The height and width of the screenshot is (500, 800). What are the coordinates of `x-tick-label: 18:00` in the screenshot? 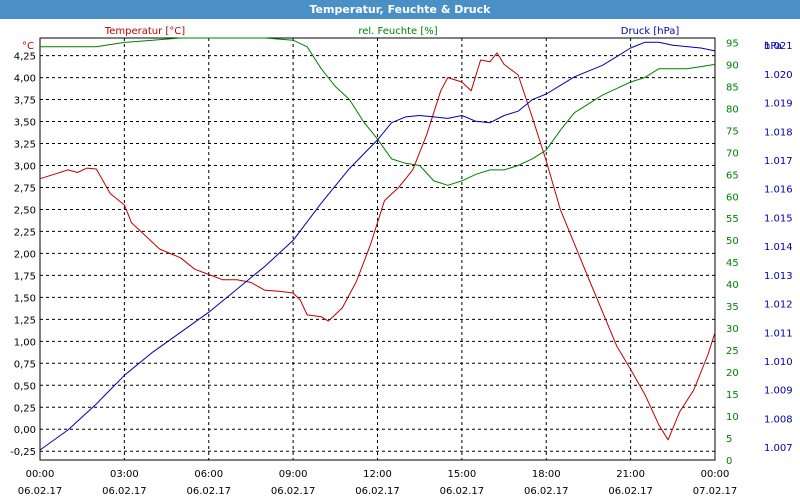 It's located at (546, 474).